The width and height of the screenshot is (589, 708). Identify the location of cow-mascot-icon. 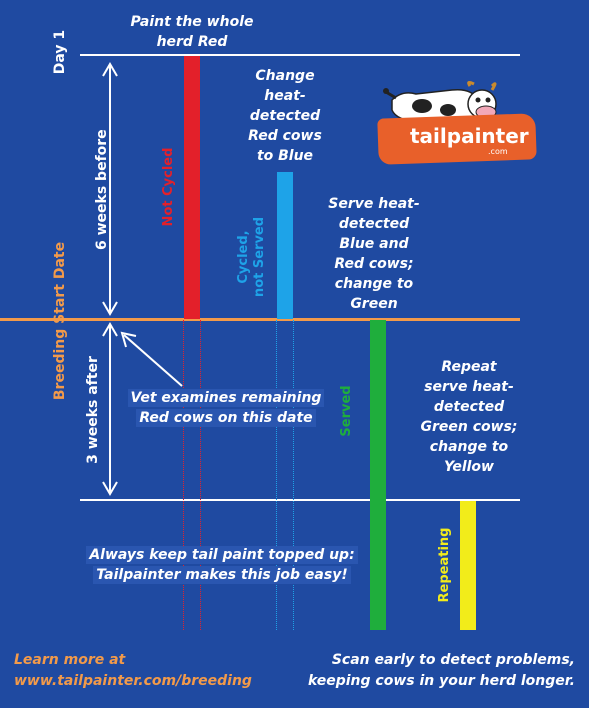
(440, 102).